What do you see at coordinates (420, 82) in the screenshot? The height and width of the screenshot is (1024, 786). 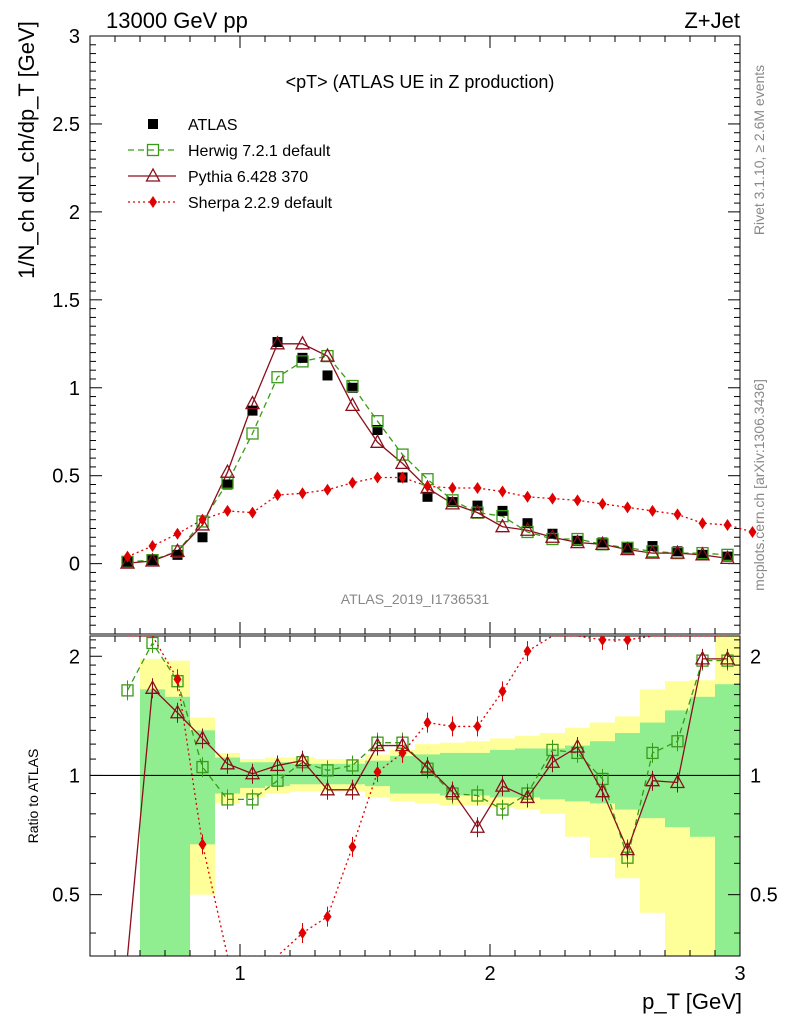 I see `plot-title: <pT> (ATLAS UE in Z production)` at bounding box center [420, 82].